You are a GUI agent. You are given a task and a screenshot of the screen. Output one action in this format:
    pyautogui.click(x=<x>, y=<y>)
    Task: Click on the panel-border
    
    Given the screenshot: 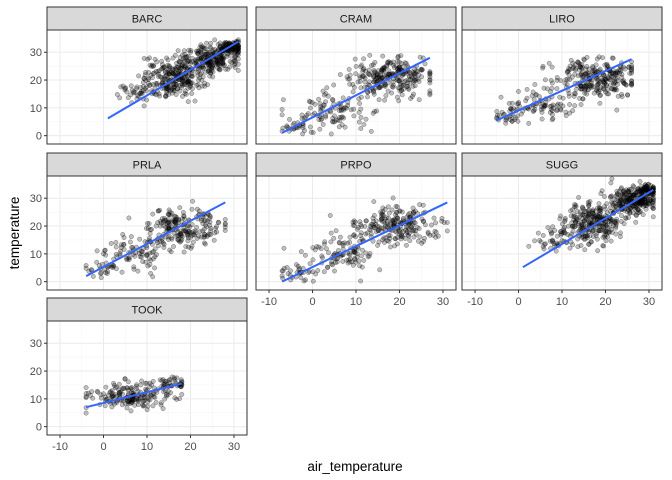 What is the action you would take?
    pyautogui.click(x=147, y=87)
    